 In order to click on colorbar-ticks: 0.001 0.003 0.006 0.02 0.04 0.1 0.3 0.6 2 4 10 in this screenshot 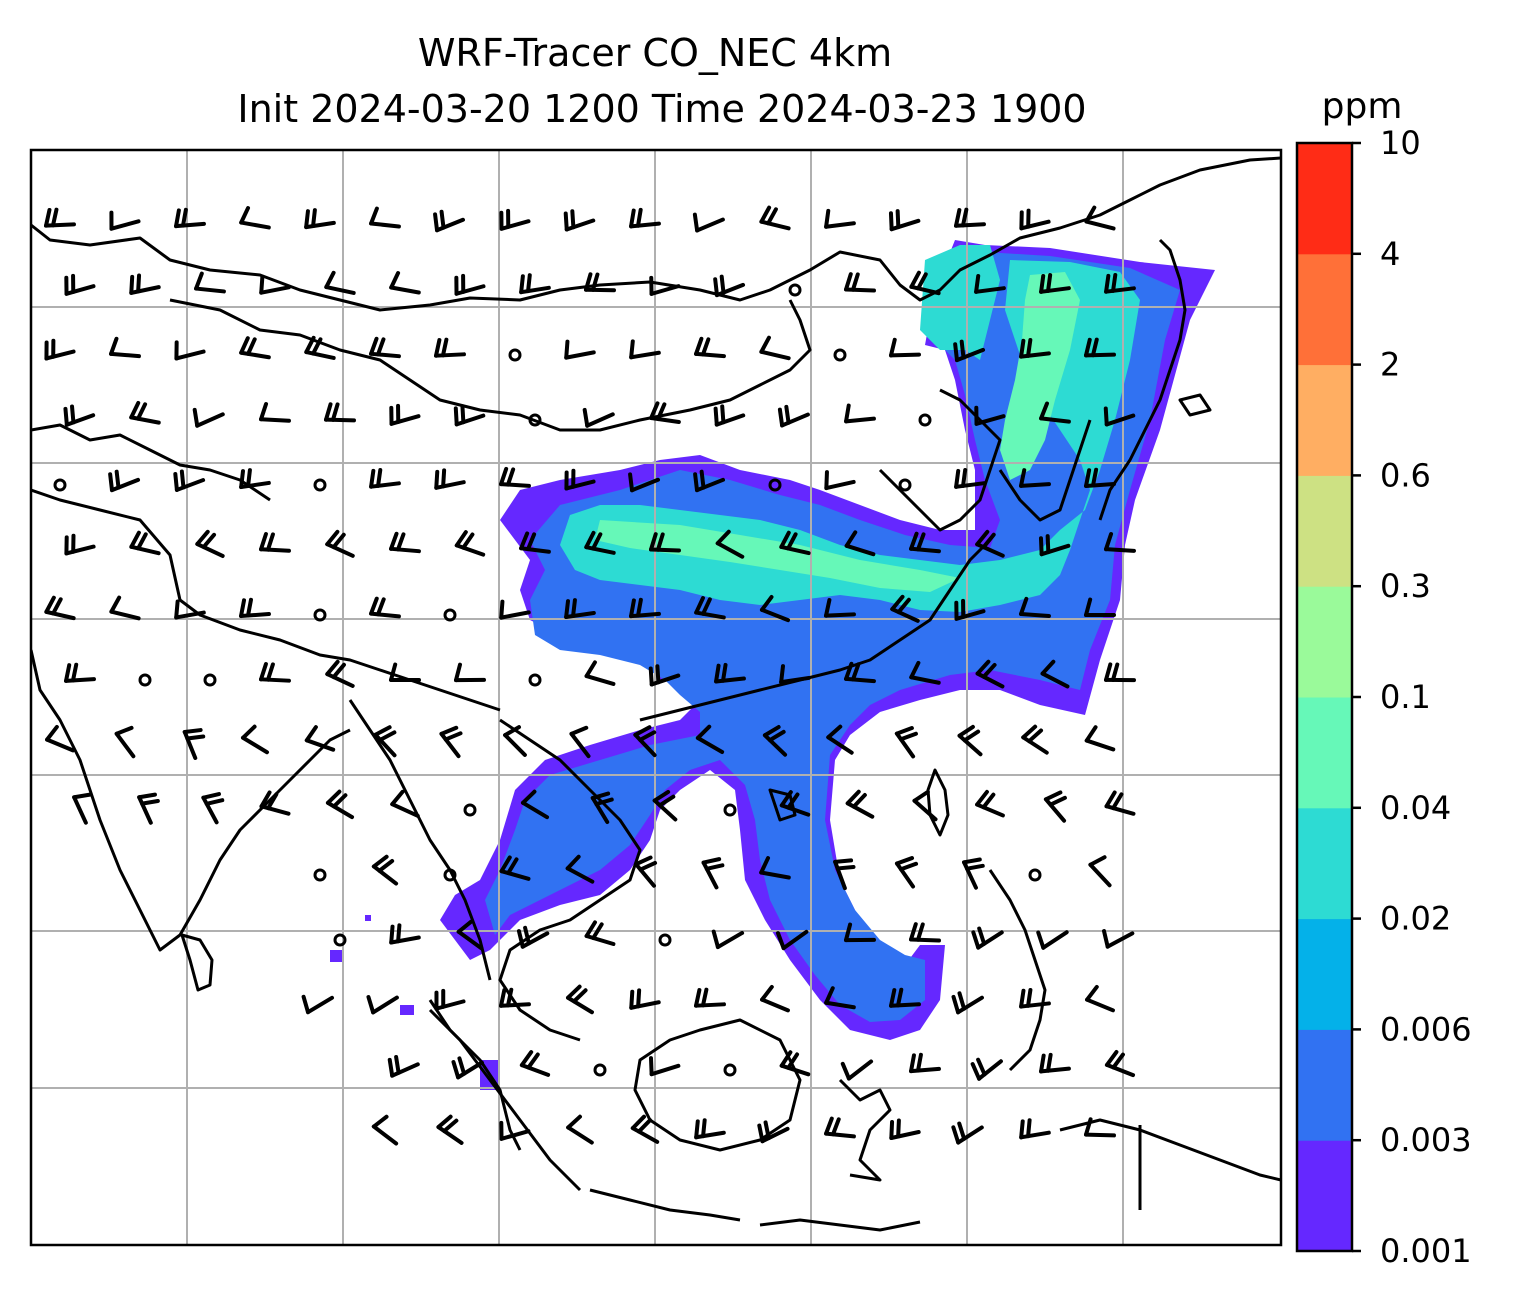, I will do `click(1412, 697)`.